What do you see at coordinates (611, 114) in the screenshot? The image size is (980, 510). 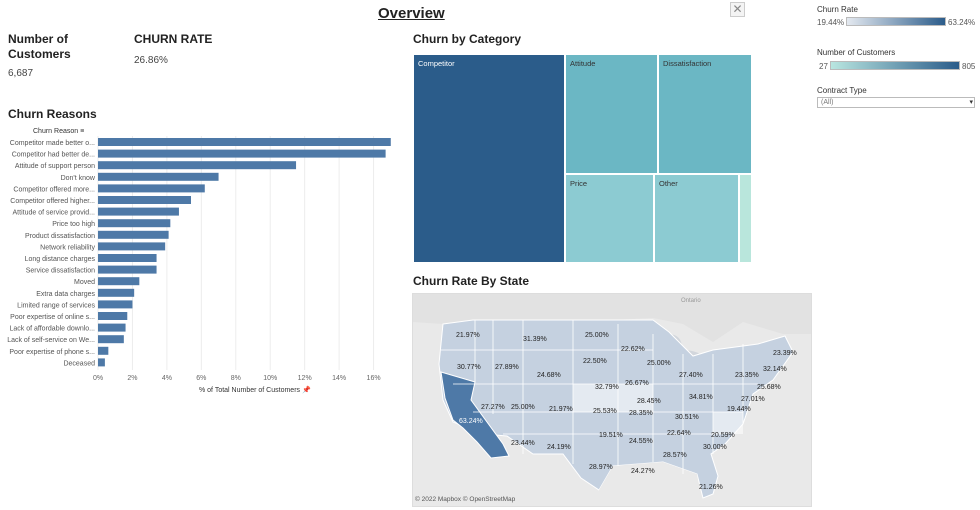 I see `treemap-cell-attitude: Attitude` at bounding box center [611, 114].